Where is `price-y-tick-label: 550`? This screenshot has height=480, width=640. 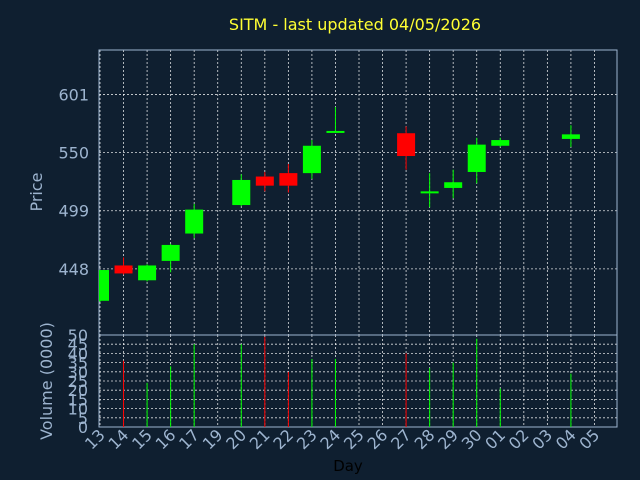
price-y-tick-label: 550 is located at coordinates (73, 153).